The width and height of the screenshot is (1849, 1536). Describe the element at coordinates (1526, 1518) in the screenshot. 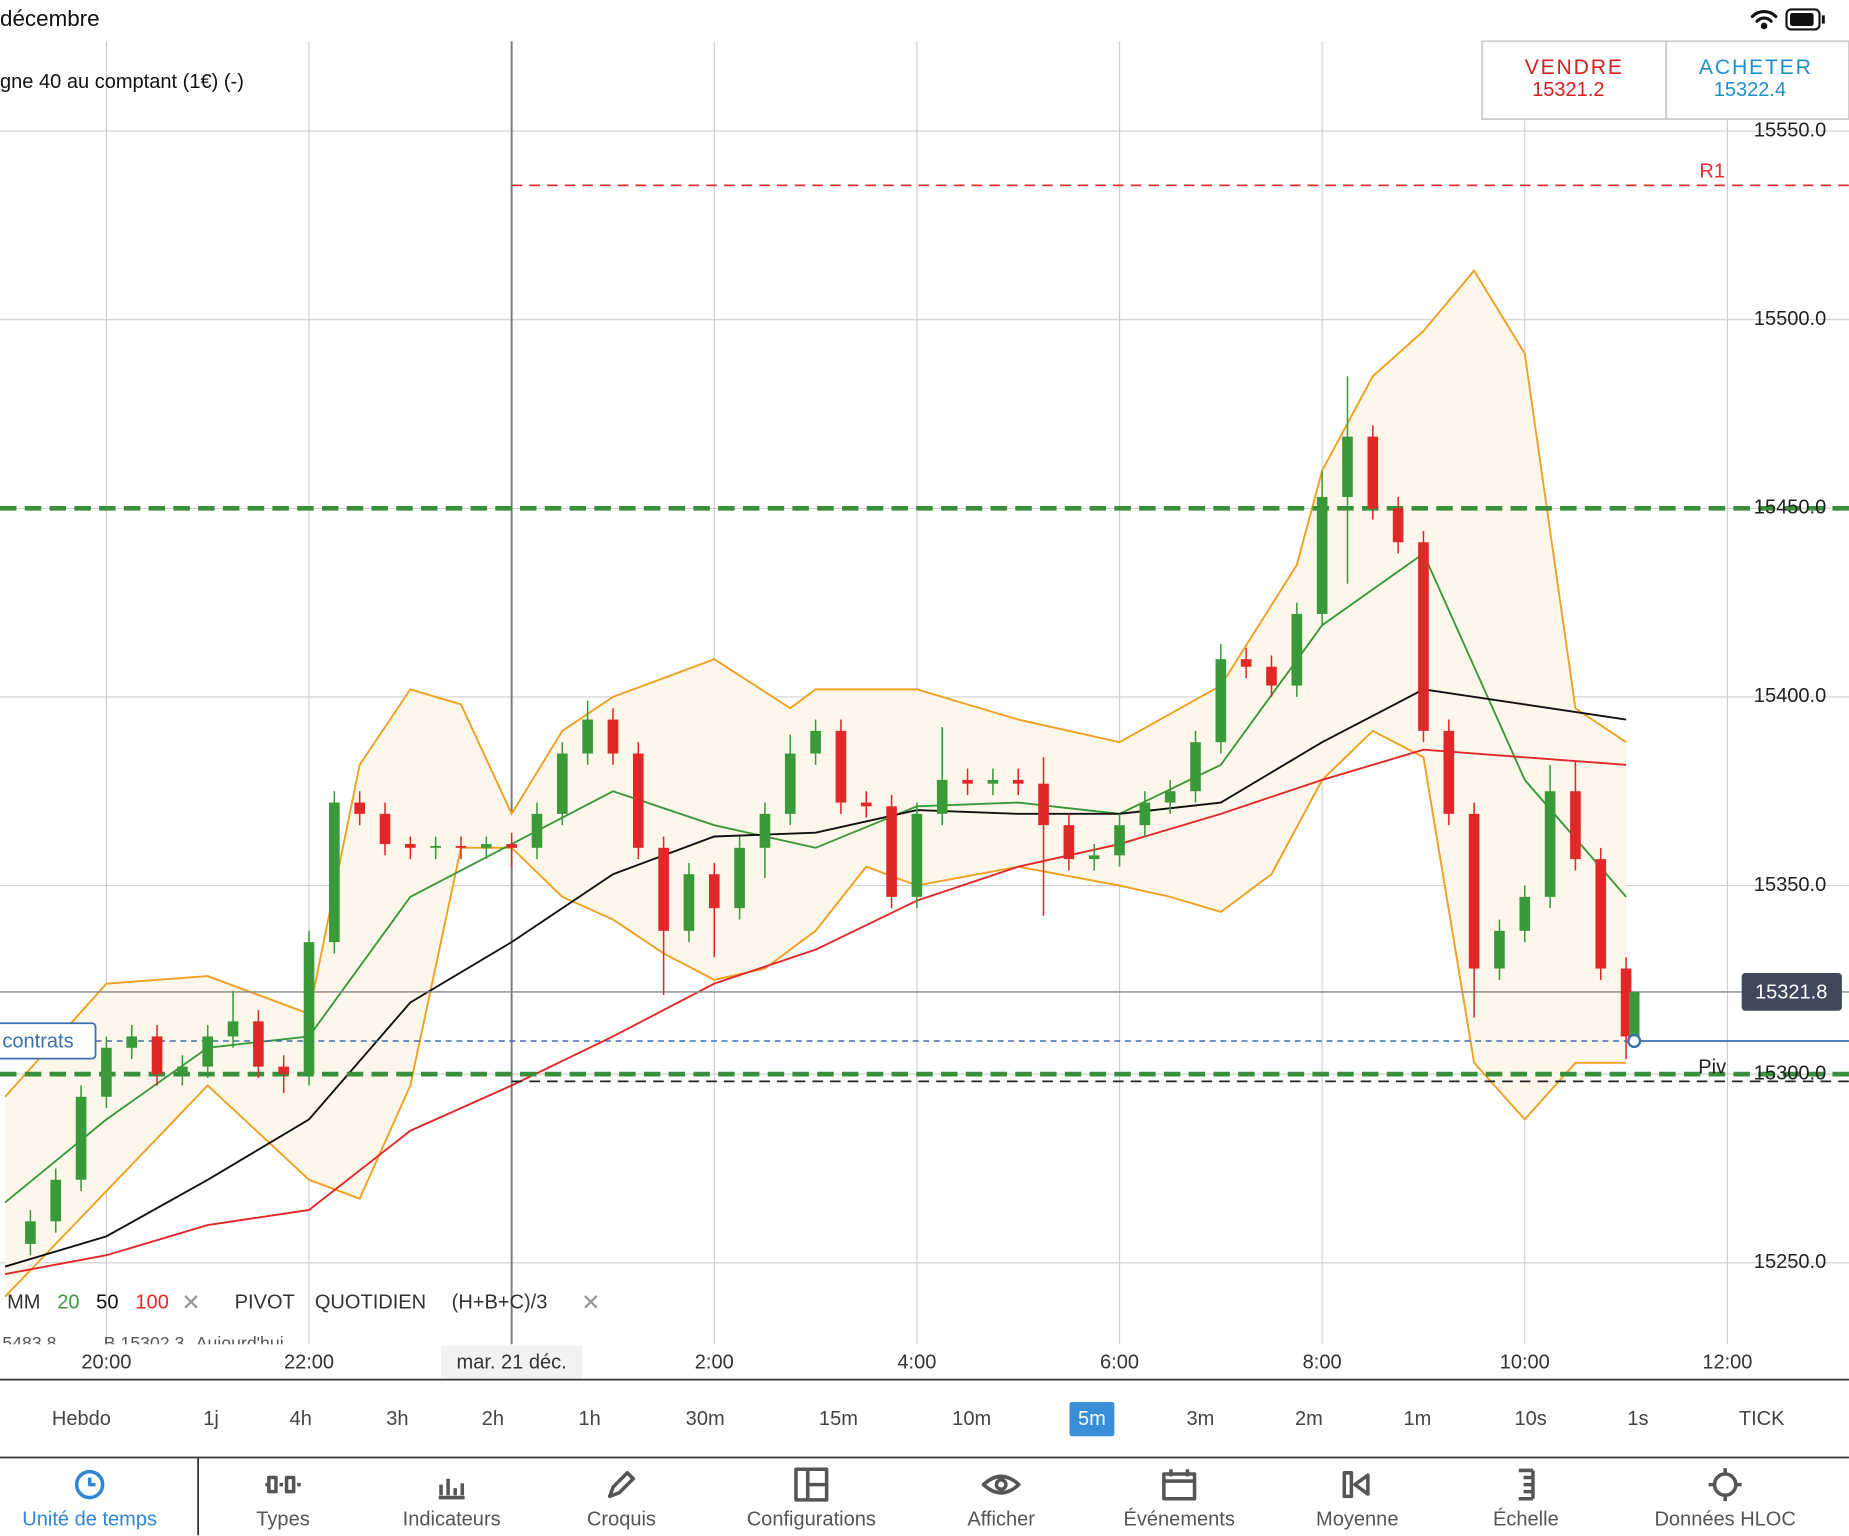

I see `toolbar-label: Échelle` at that location.